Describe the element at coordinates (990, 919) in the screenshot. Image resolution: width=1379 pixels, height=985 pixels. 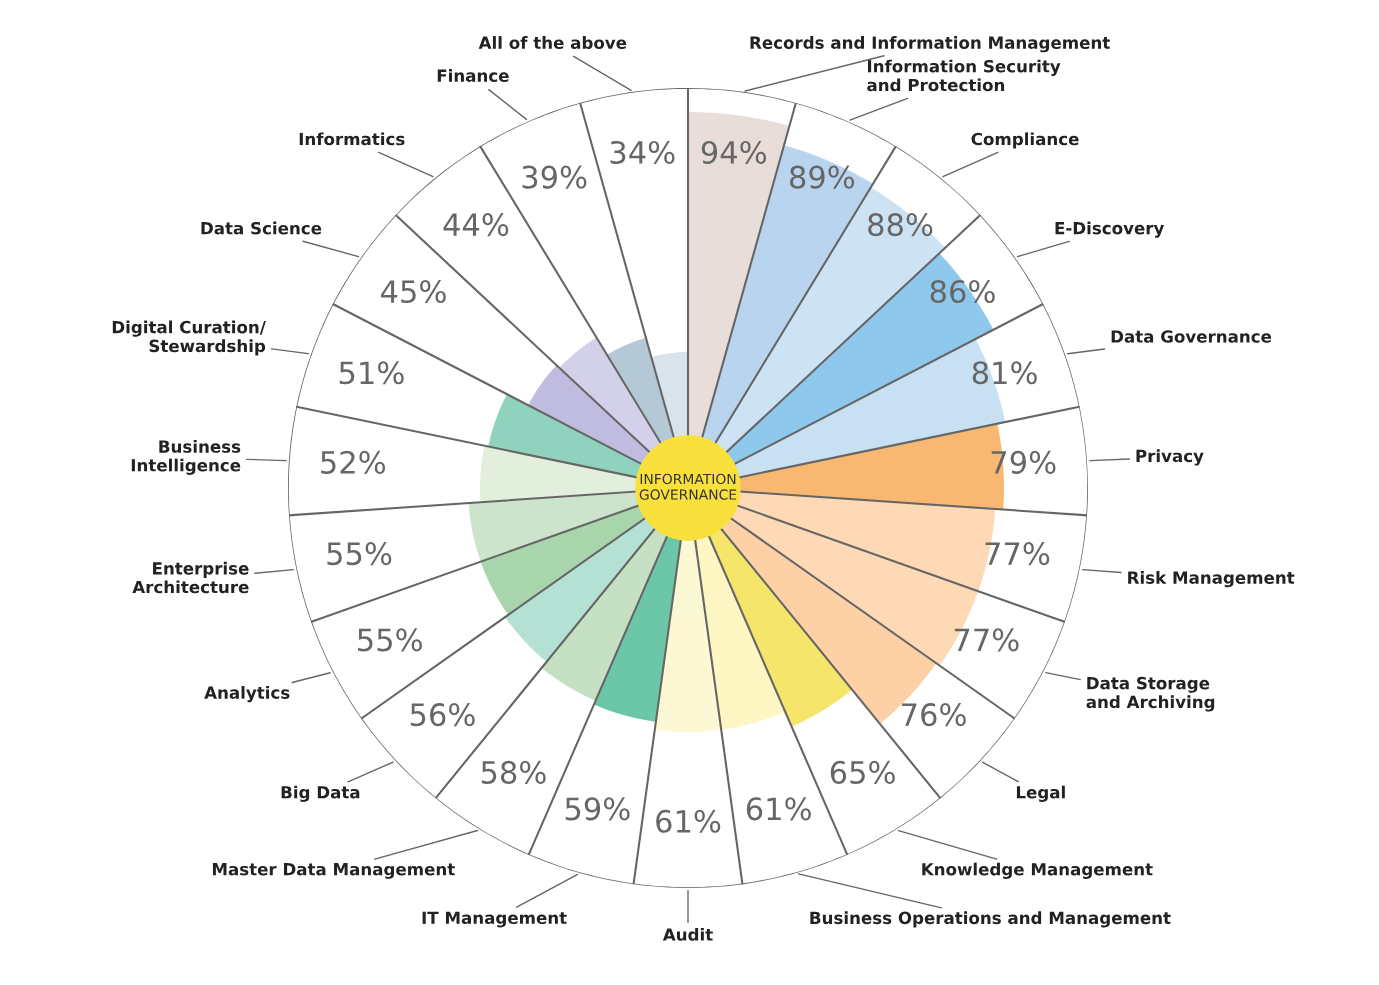
I see `category-label: Business Operations and Management` at that location.